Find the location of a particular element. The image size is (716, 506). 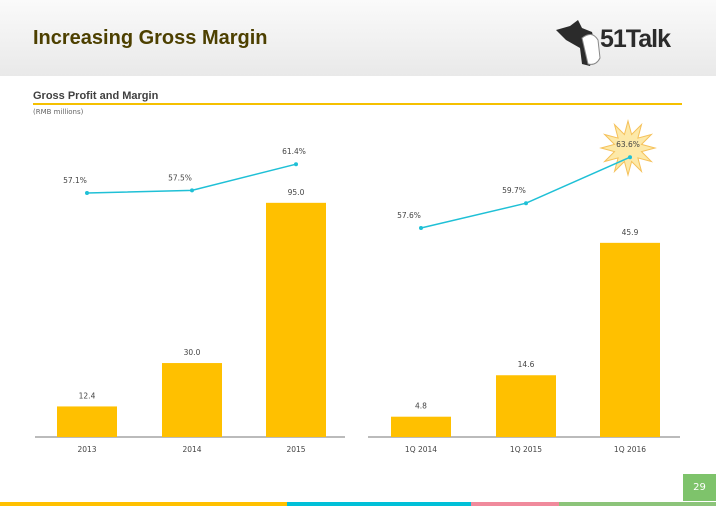

section-title: Gross Profit and Margin is located at coordinates (96, 96).